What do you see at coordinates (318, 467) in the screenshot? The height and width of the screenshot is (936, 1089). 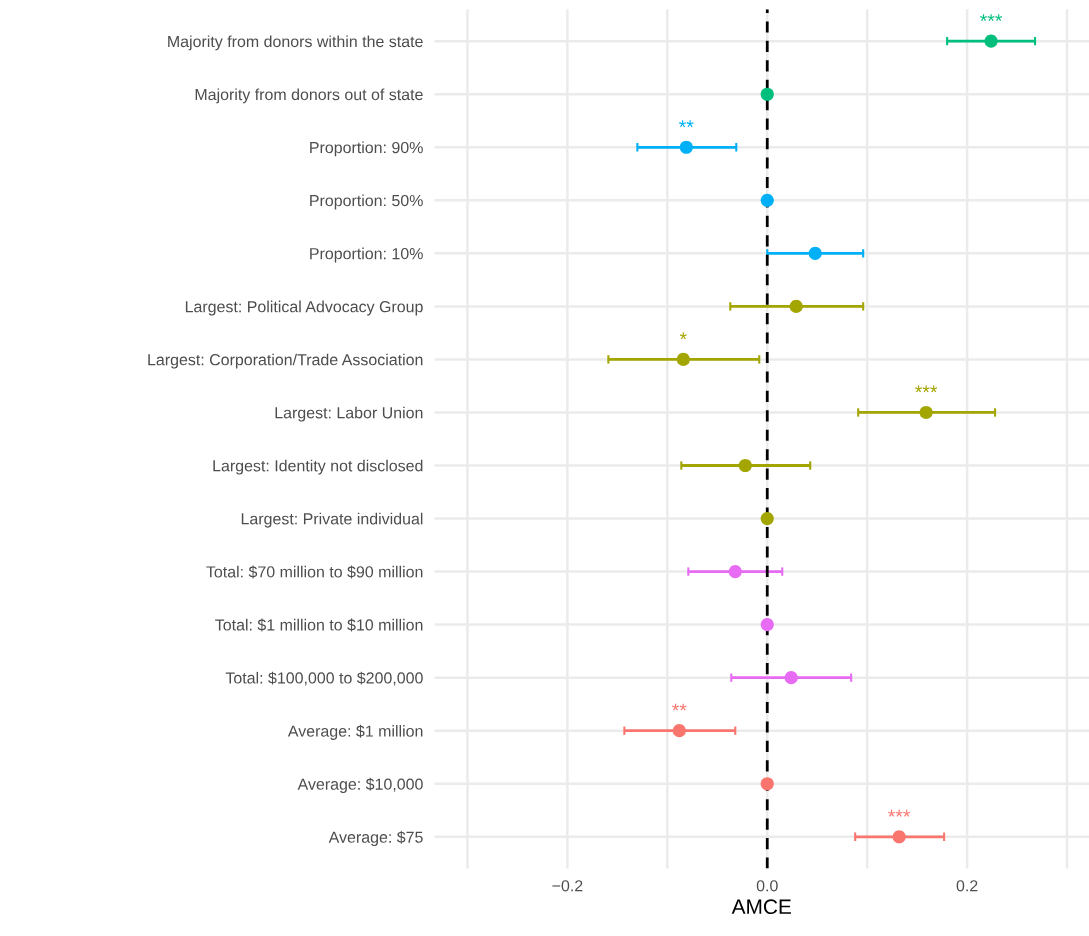 I see `y-tick-label: Largest: Identity not disclosed` at bounding box center [318, 467].